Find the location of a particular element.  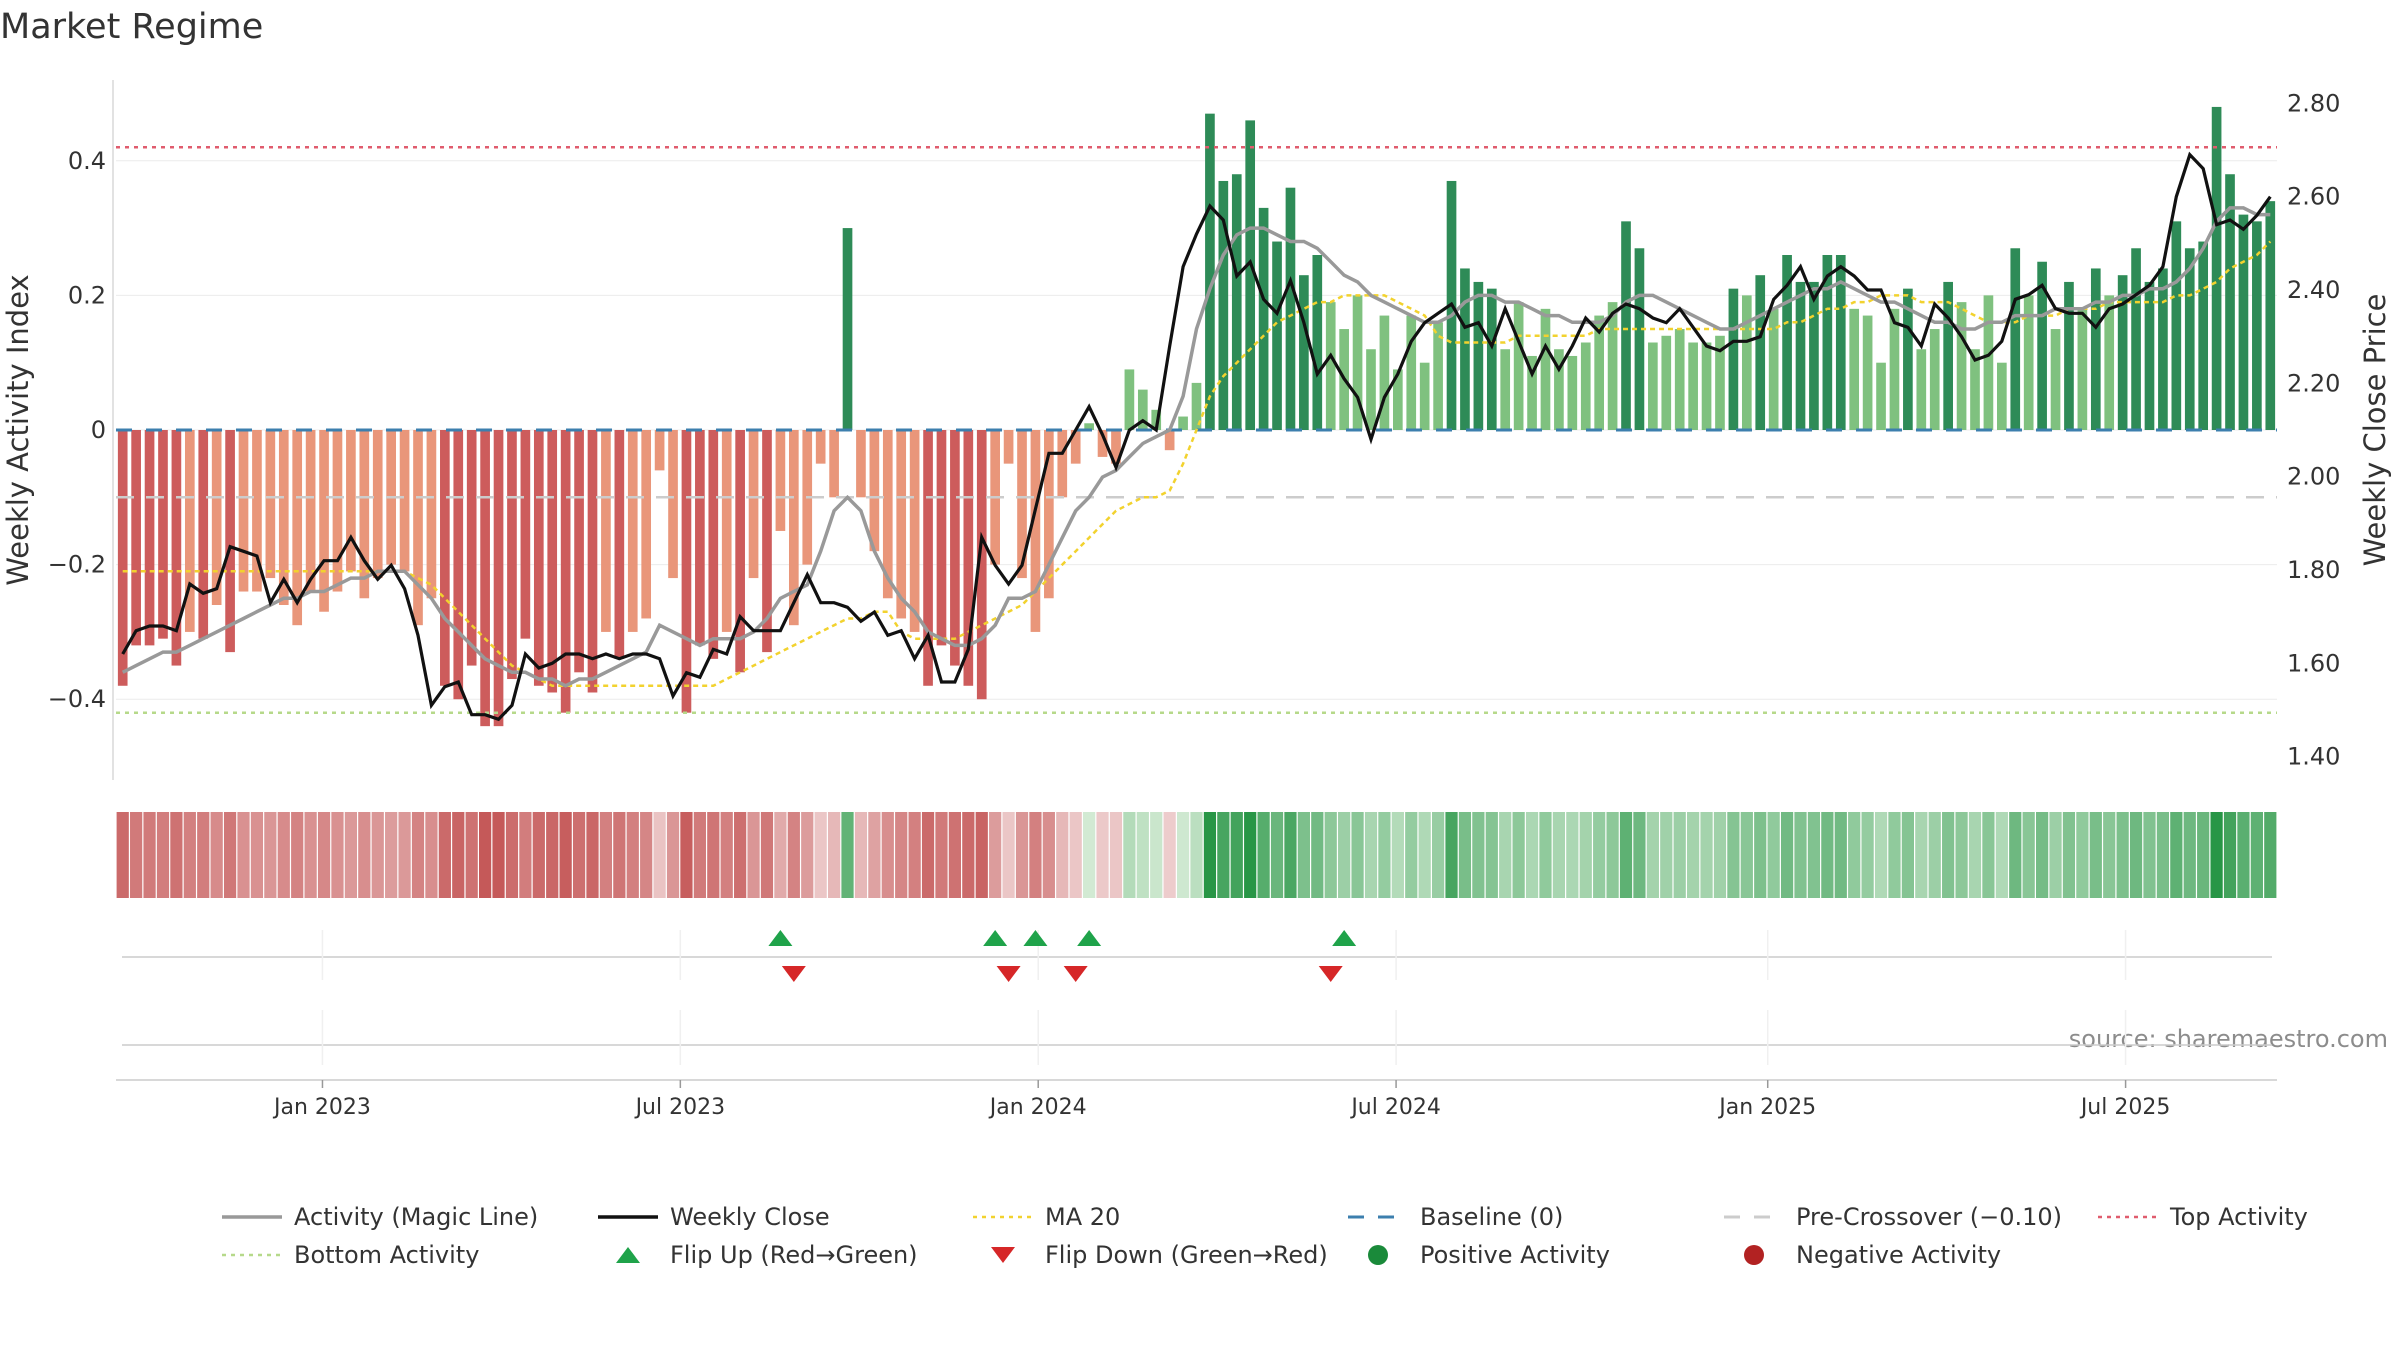

legend-swatch-triangle-up is located at coordinates (628, 1255).